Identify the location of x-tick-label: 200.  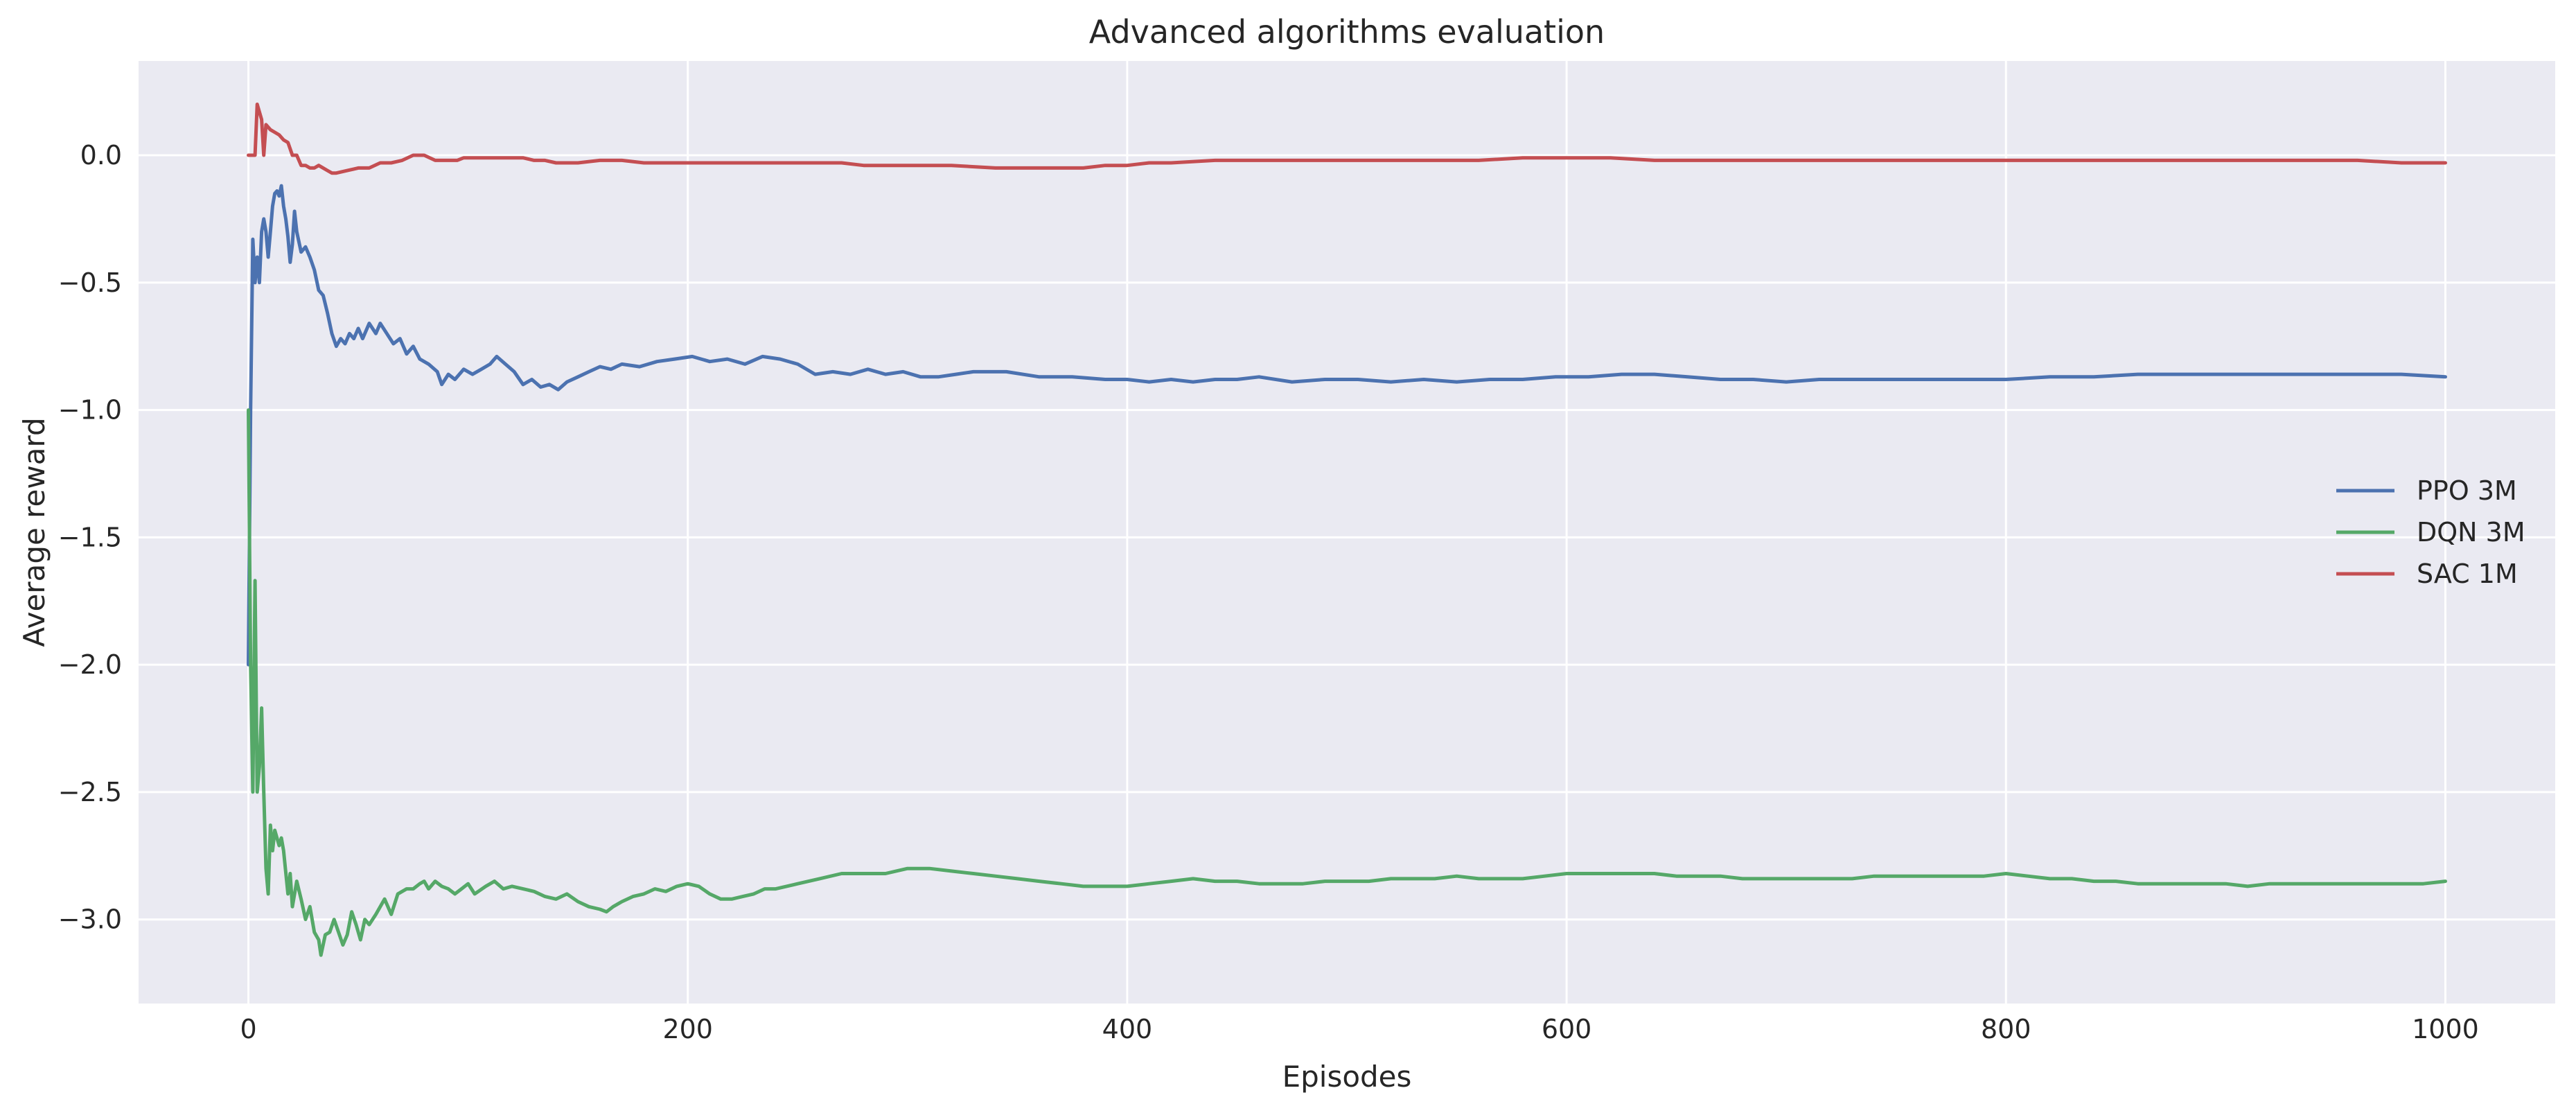
(687, 1029).